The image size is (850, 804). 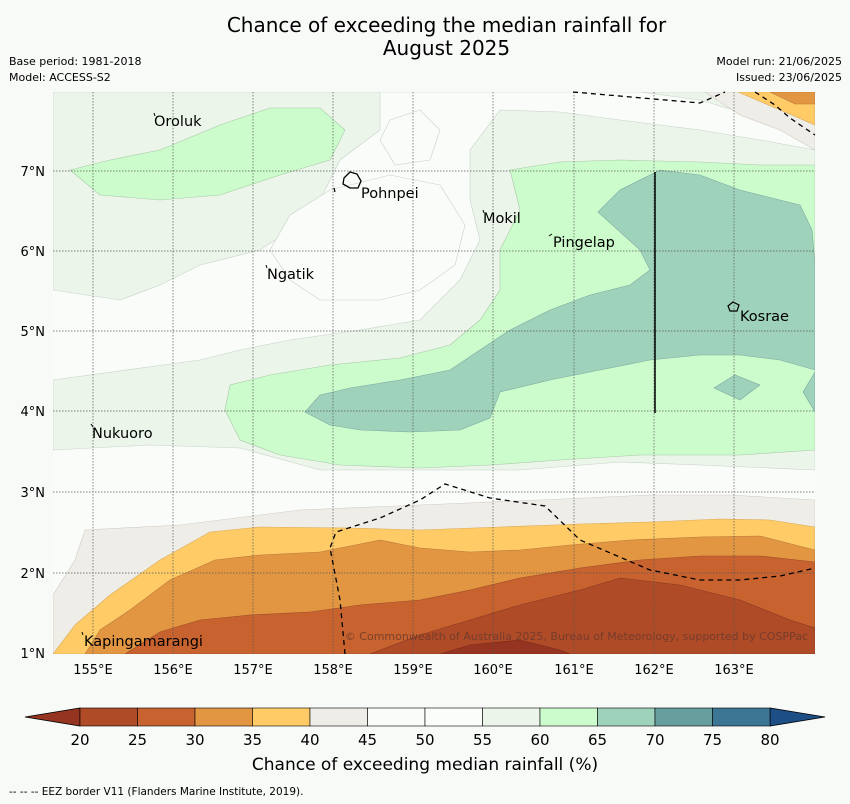 I want to click on pohnpei-islet, so click(x=334, y=190).